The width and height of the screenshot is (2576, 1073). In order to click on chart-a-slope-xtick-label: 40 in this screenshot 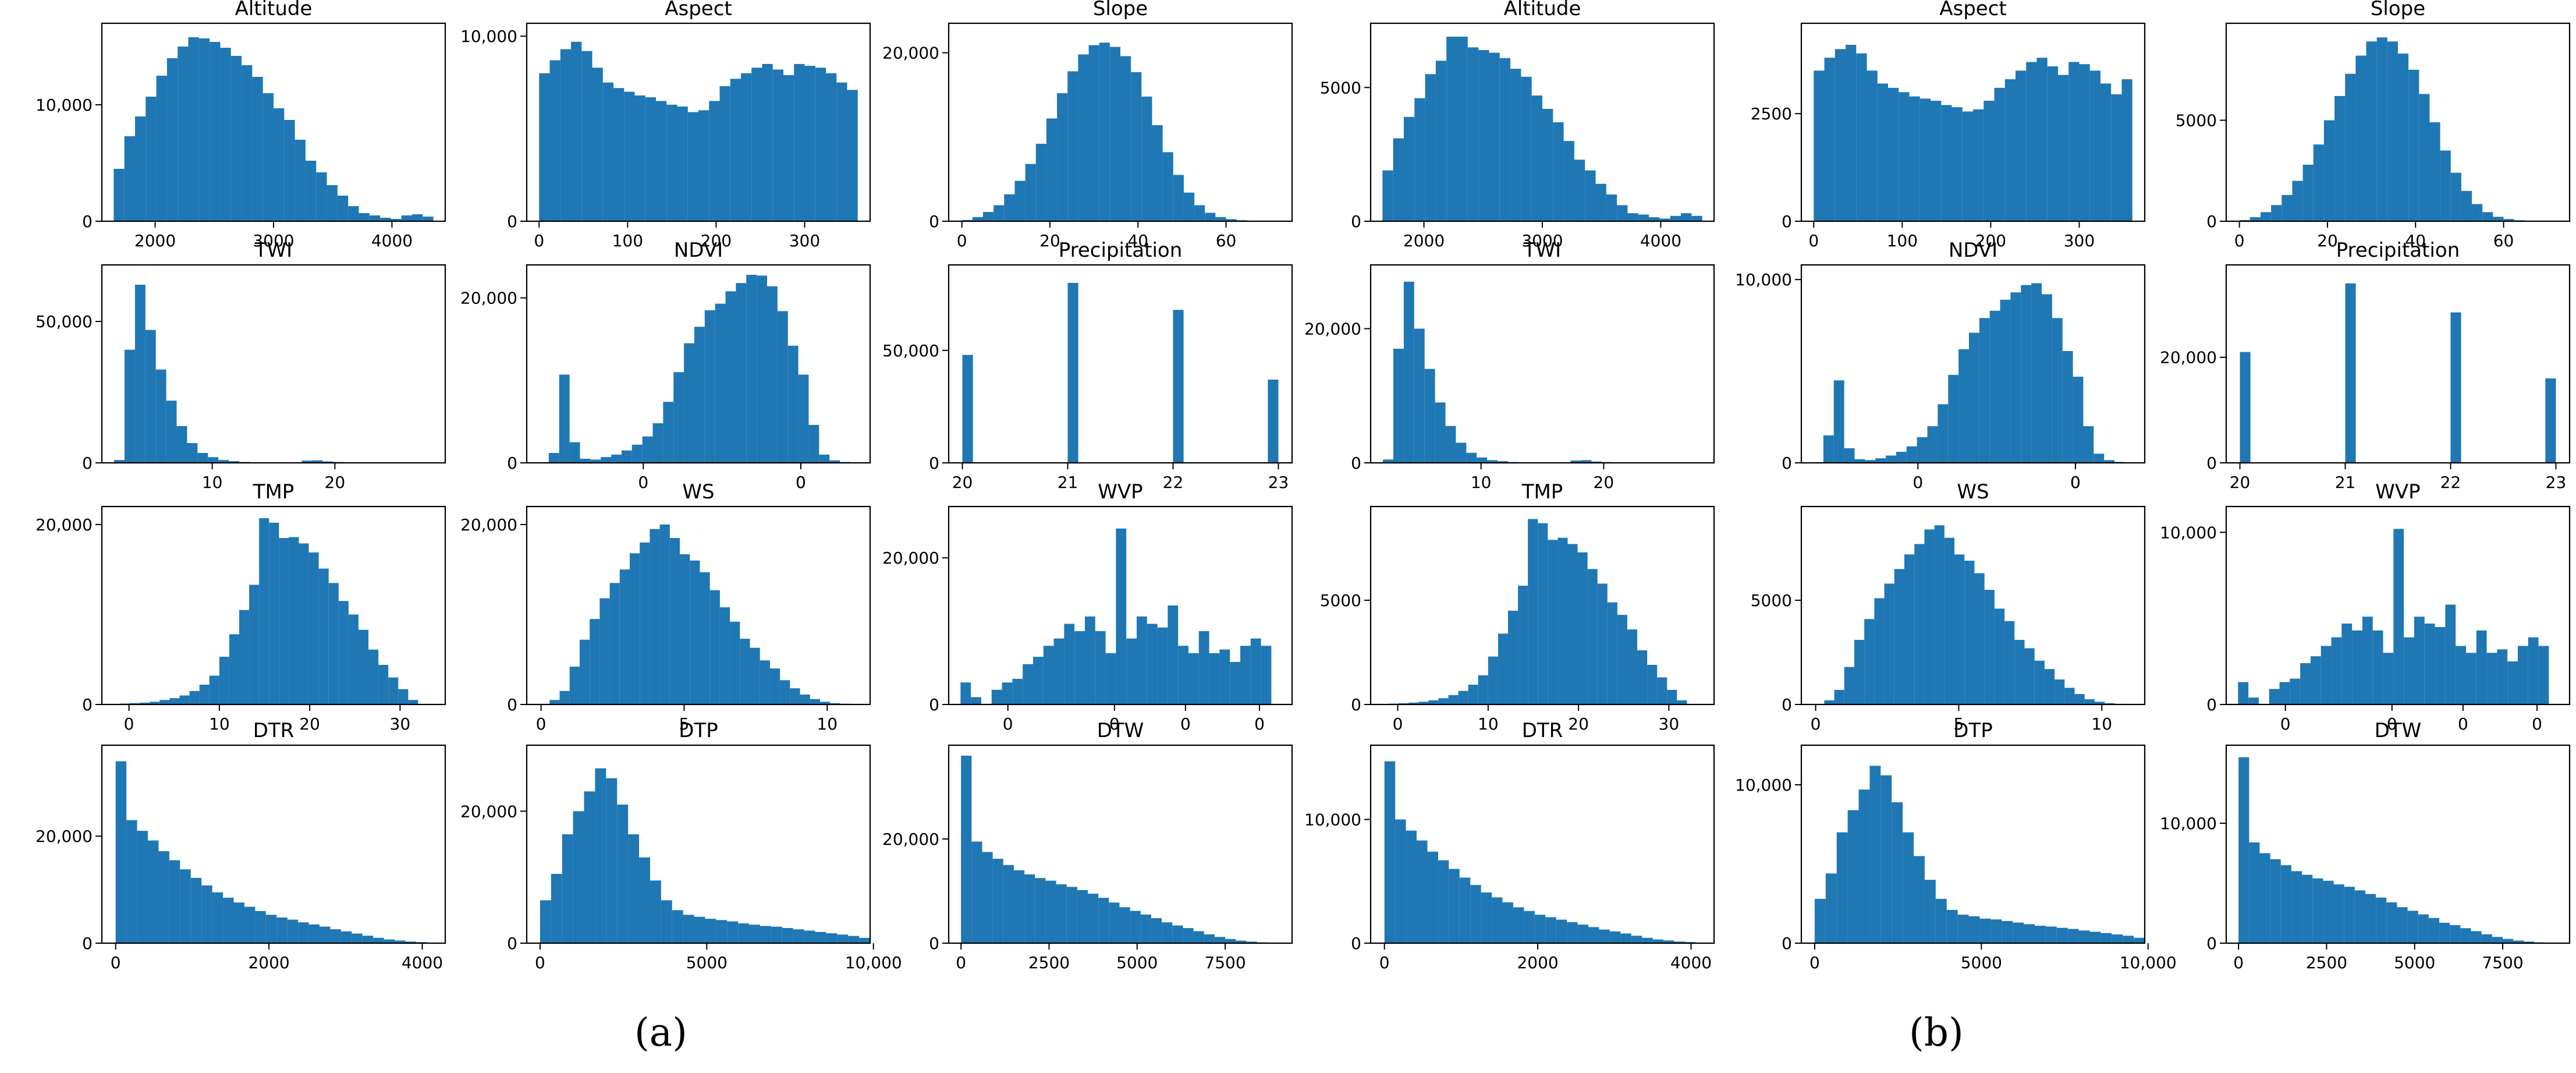, I will do `click(1137, 240)`.